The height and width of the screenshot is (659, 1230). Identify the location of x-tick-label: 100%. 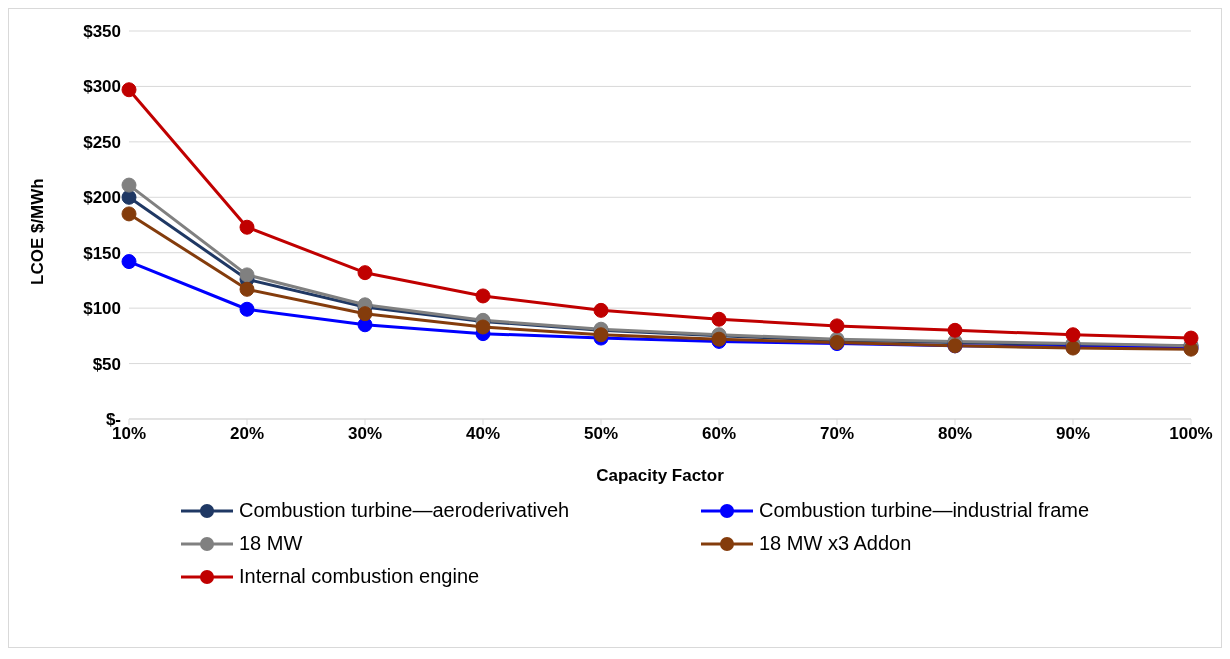
(1191, 434).